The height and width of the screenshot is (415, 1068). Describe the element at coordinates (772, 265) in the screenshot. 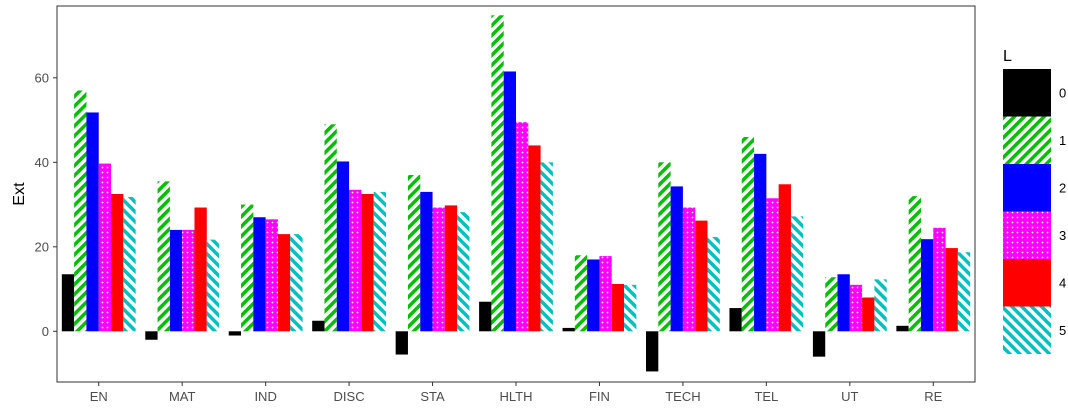

I see `bar-tel-l3` at that location.